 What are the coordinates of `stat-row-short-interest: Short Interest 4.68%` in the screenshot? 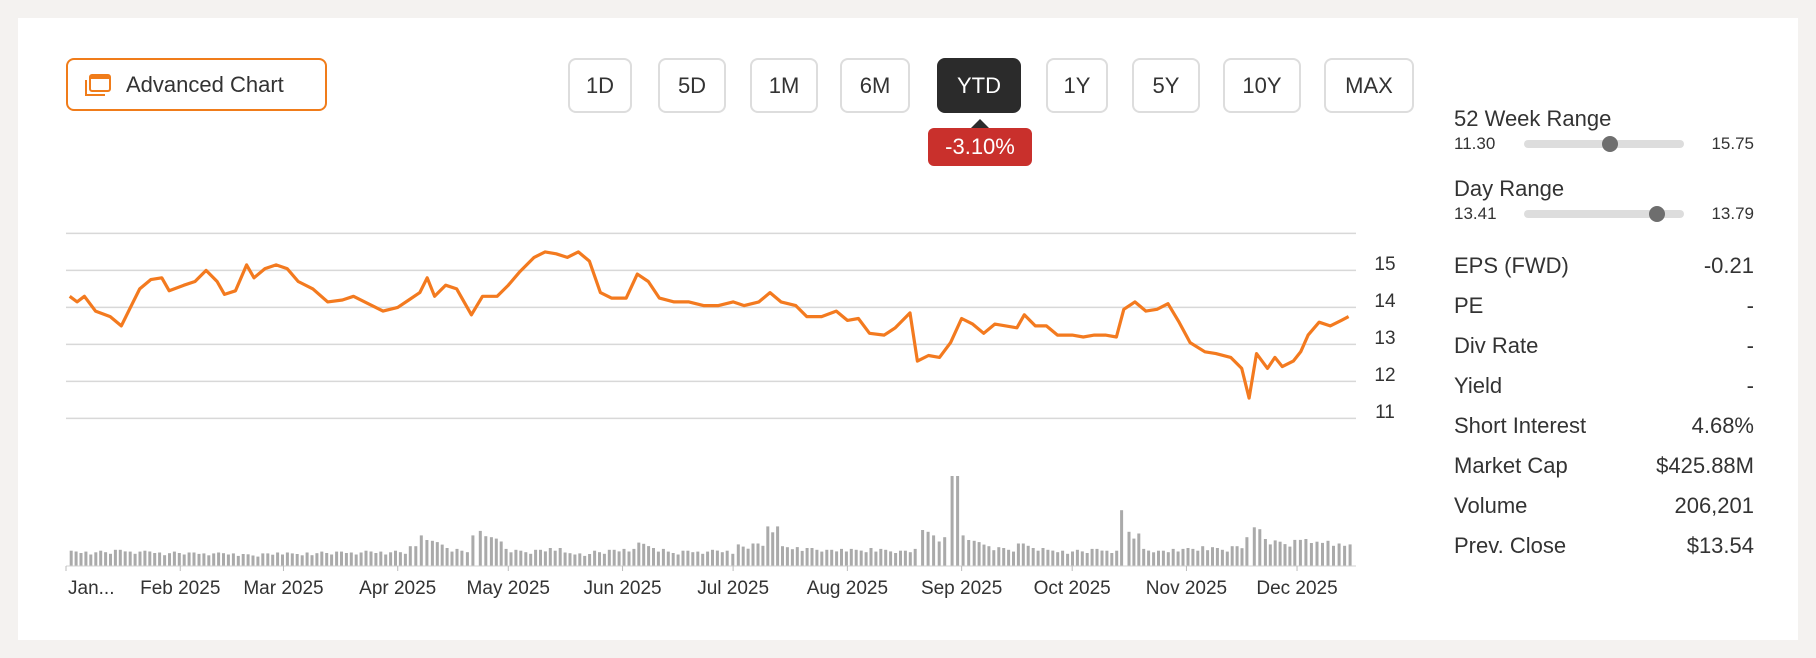 It's located at (1604, 426).